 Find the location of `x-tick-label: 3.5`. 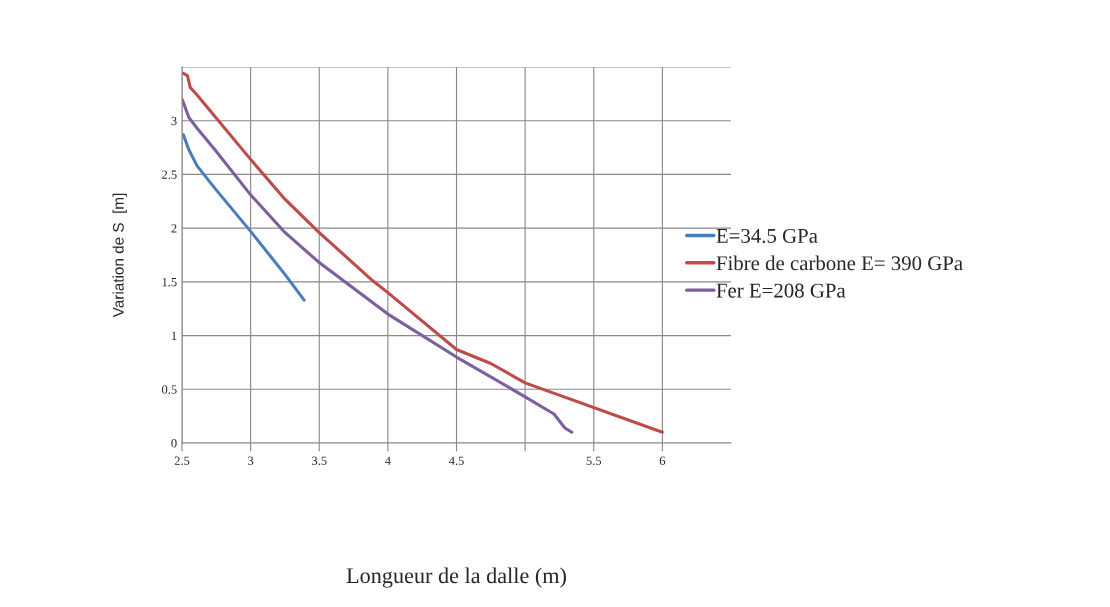

x-tick-label: 3.5 is located at coordinates (319, 461).